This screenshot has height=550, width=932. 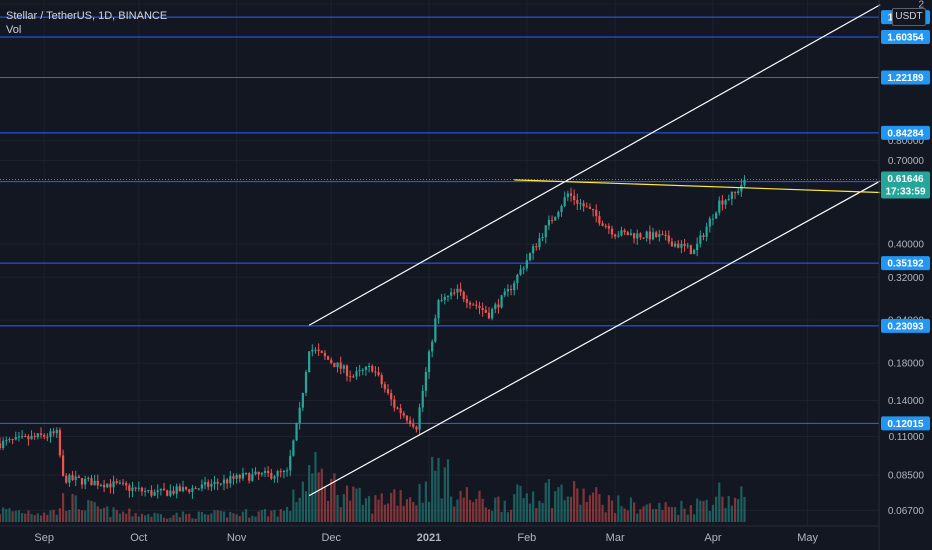 What do you see at coordinates (87, 16) in the screenshot?
I see `symbol-title: Stellar / TetherUS, 1D, BINANCE` at bounding box center [87, 16].